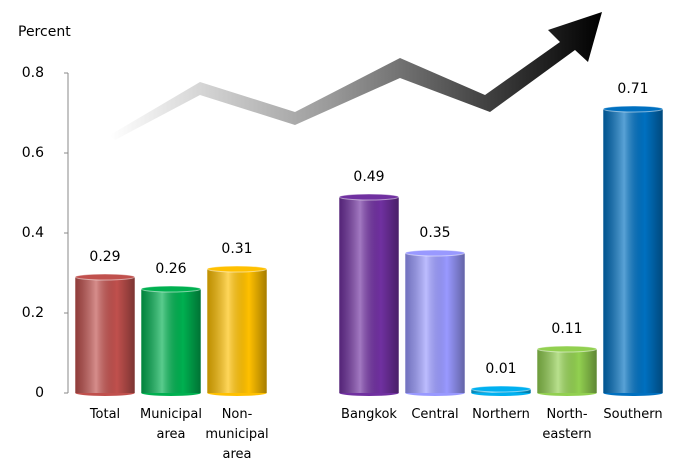  Describe the element at coordinates (633, 414) in the screenshot. I see `x-tick-label: Southern` at that location.